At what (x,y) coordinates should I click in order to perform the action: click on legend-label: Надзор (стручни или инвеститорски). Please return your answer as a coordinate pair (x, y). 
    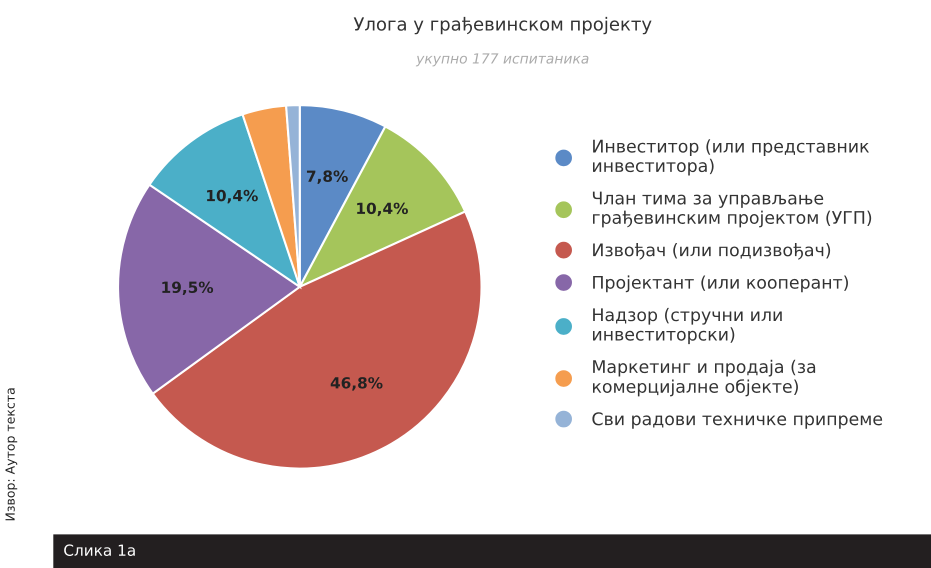
    Looking at the image, I should click on (687, 326).